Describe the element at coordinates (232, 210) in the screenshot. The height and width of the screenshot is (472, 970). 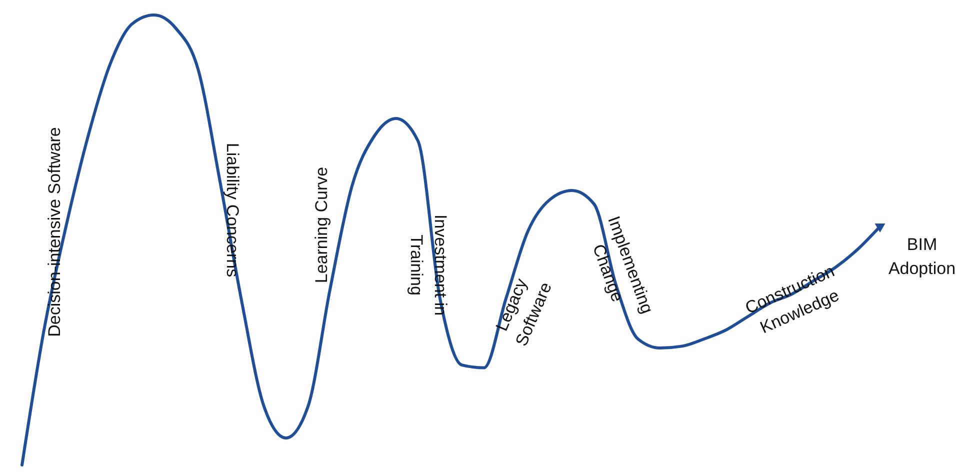
I see `annotation: Liability Concerns` at that location.